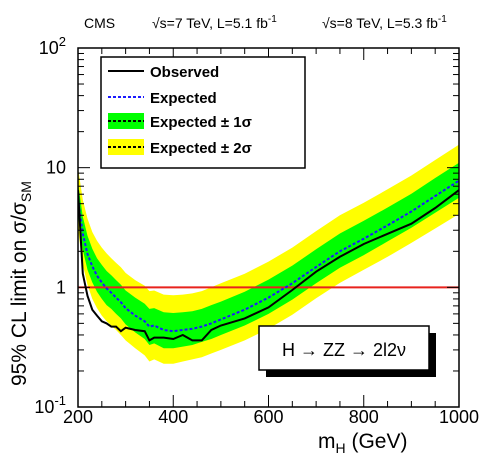 The height and width of the screenshot is (469, 498). I want to click on legend-observed-label: Observed, so click(184, 72).